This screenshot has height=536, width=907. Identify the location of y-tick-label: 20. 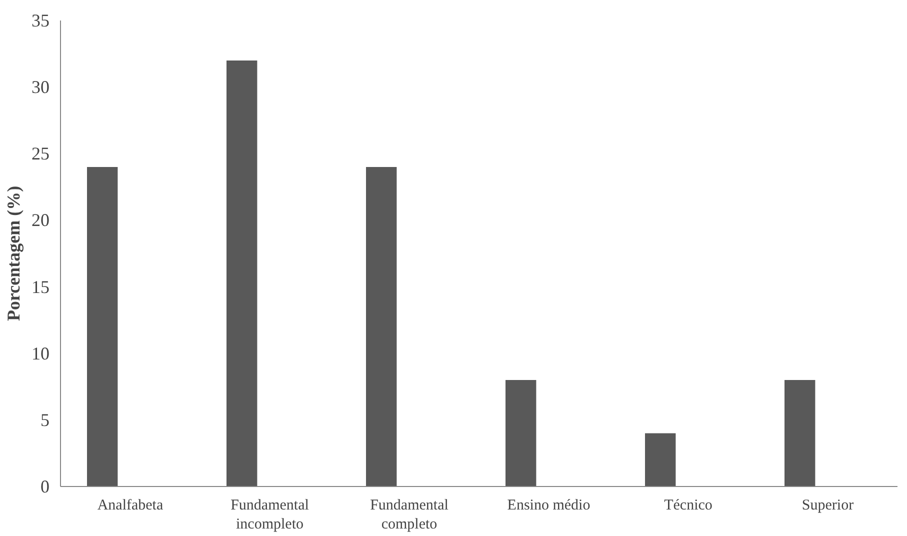
(41, 220).